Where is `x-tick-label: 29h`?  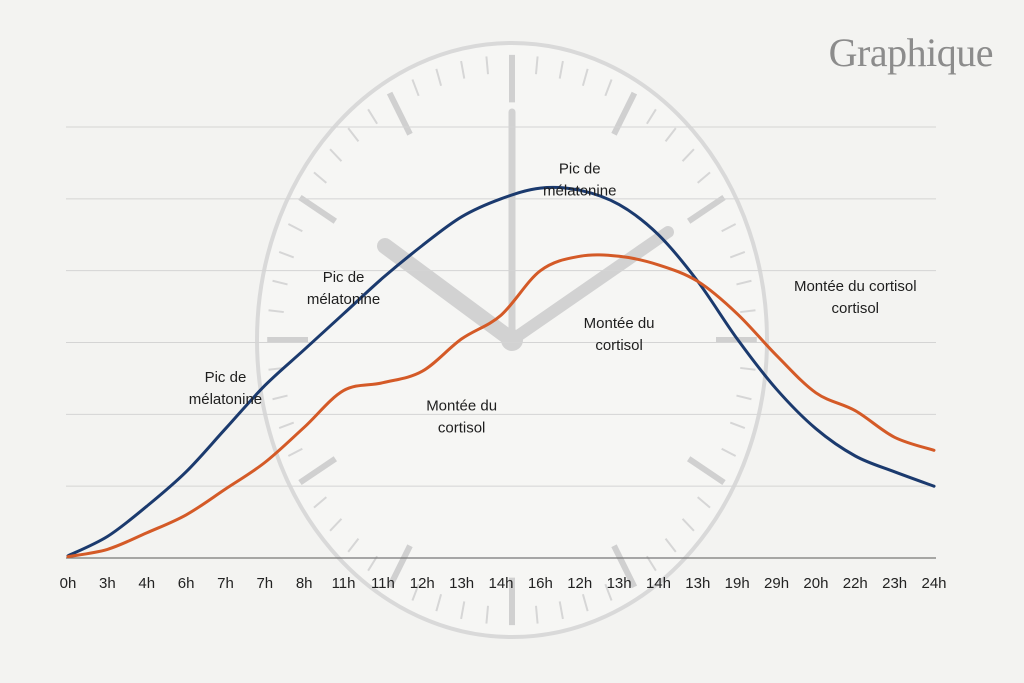 x-tick-label: 29h is located at coordinates (776, 583).